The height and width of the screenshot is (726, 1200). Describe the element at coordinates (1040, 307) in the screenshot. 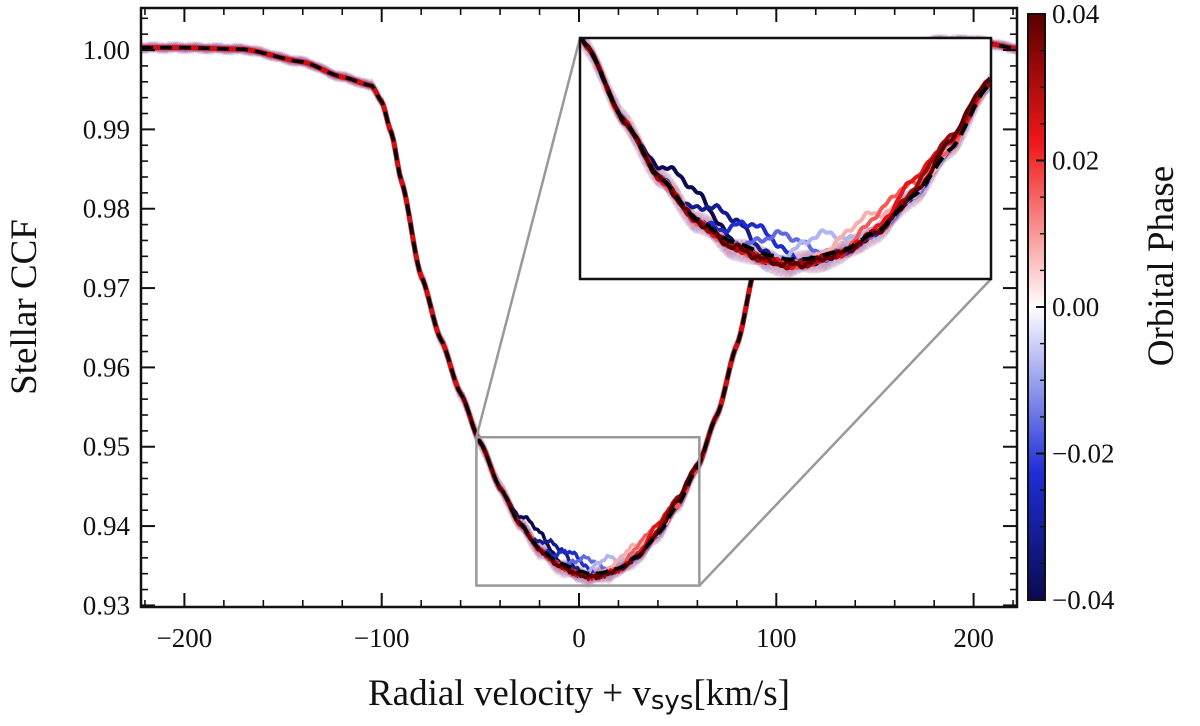

I see `colorbar-ticks` at that location.